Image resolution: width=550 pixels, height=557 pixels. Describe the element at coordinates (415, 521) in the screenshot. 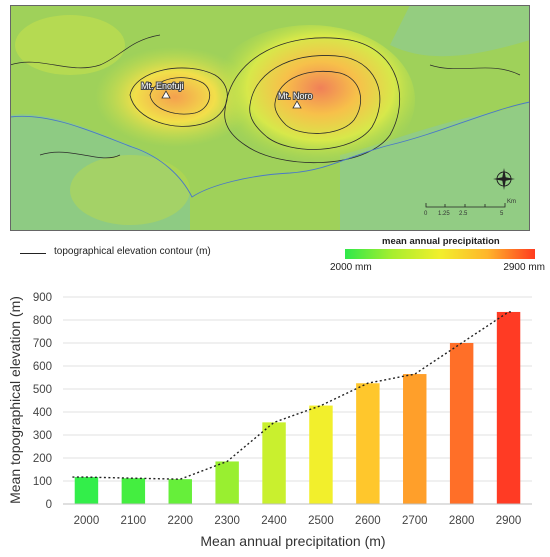

I see `x-tick-label: 2700` at that location.